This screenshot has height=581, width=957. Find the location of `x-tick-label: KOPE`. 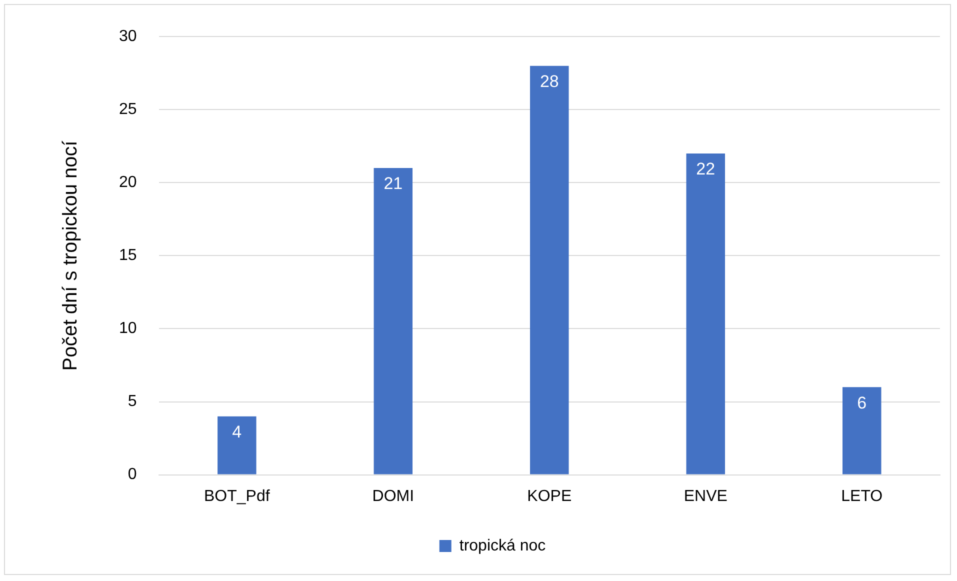

x-tick-label: KOPE is located at coordinates (549, 496).